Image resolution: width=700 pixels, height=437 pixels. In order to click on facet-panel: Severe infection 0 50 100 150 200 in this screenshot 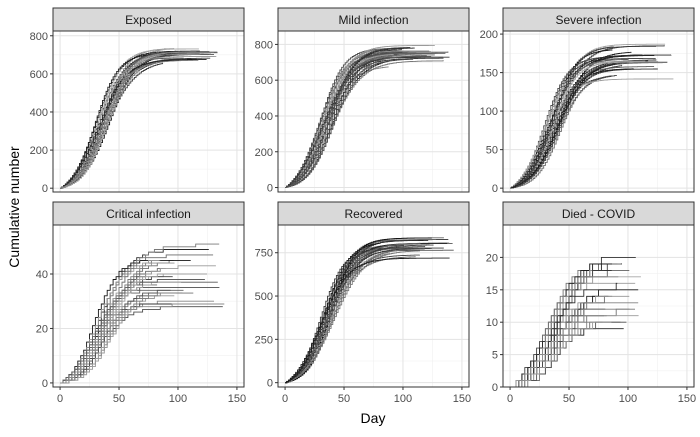, I will do `click(587, 101)`.